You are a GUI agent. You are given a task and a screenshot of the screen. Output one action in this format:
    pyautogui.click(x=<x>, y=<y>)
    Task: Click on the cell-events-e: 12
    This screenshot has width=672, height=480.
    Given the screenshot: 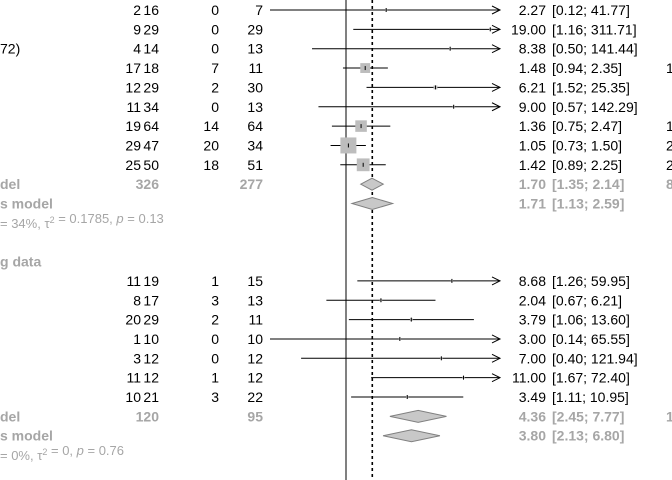 What is the action you would take?
    pyautogui.click(x=133, y=87)
    